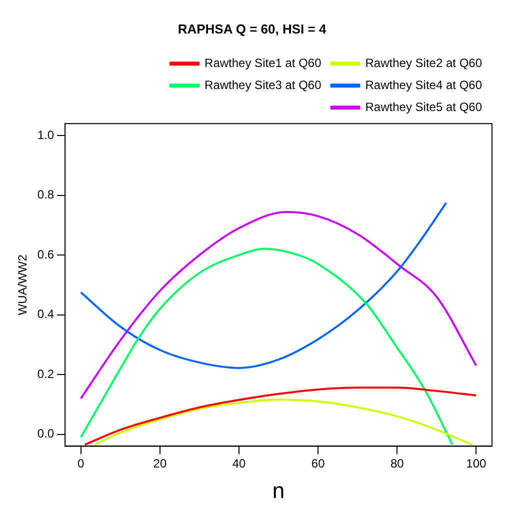 This screenshot has width=514, height=521. Describe the element at coordinates (252, 28) in the screenshot. I see `chart-title: RAPHSA Q = 60, HSI = 4` at that location.